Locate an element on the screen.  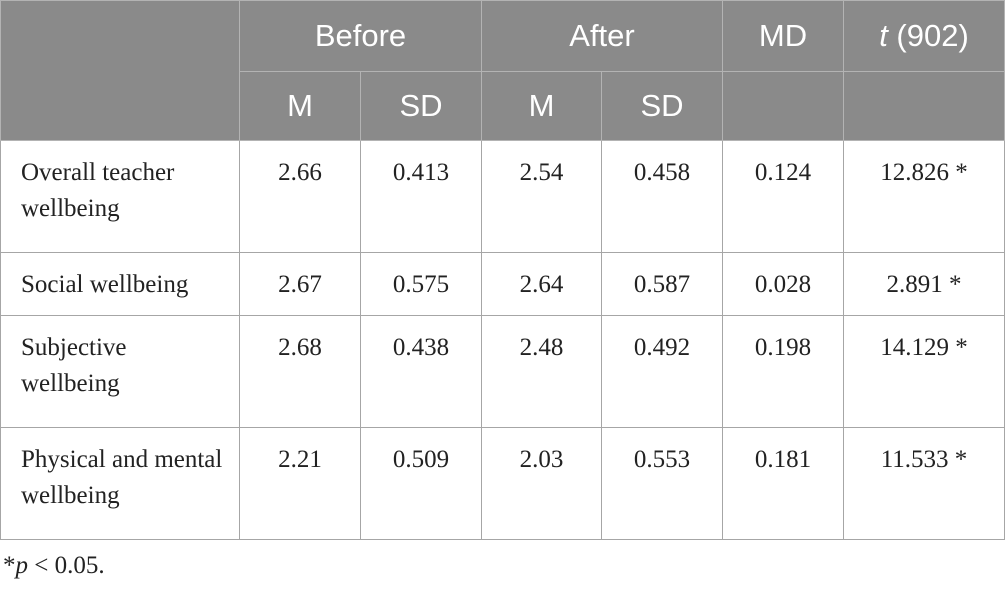
cell-before-sd: 0.509 is located at coordinates (421, 483).